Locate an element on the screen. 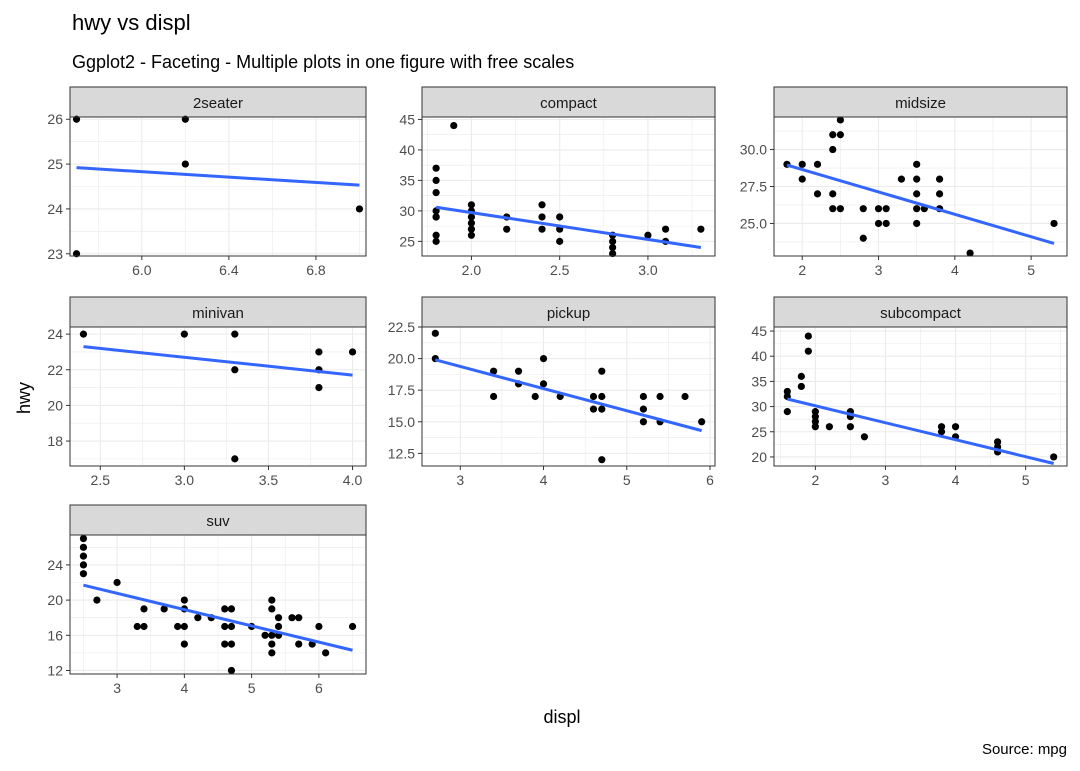  facet-panel-suv: suv 3 4 5 6 12 16 20 24 is located at coordinates (207, 600).